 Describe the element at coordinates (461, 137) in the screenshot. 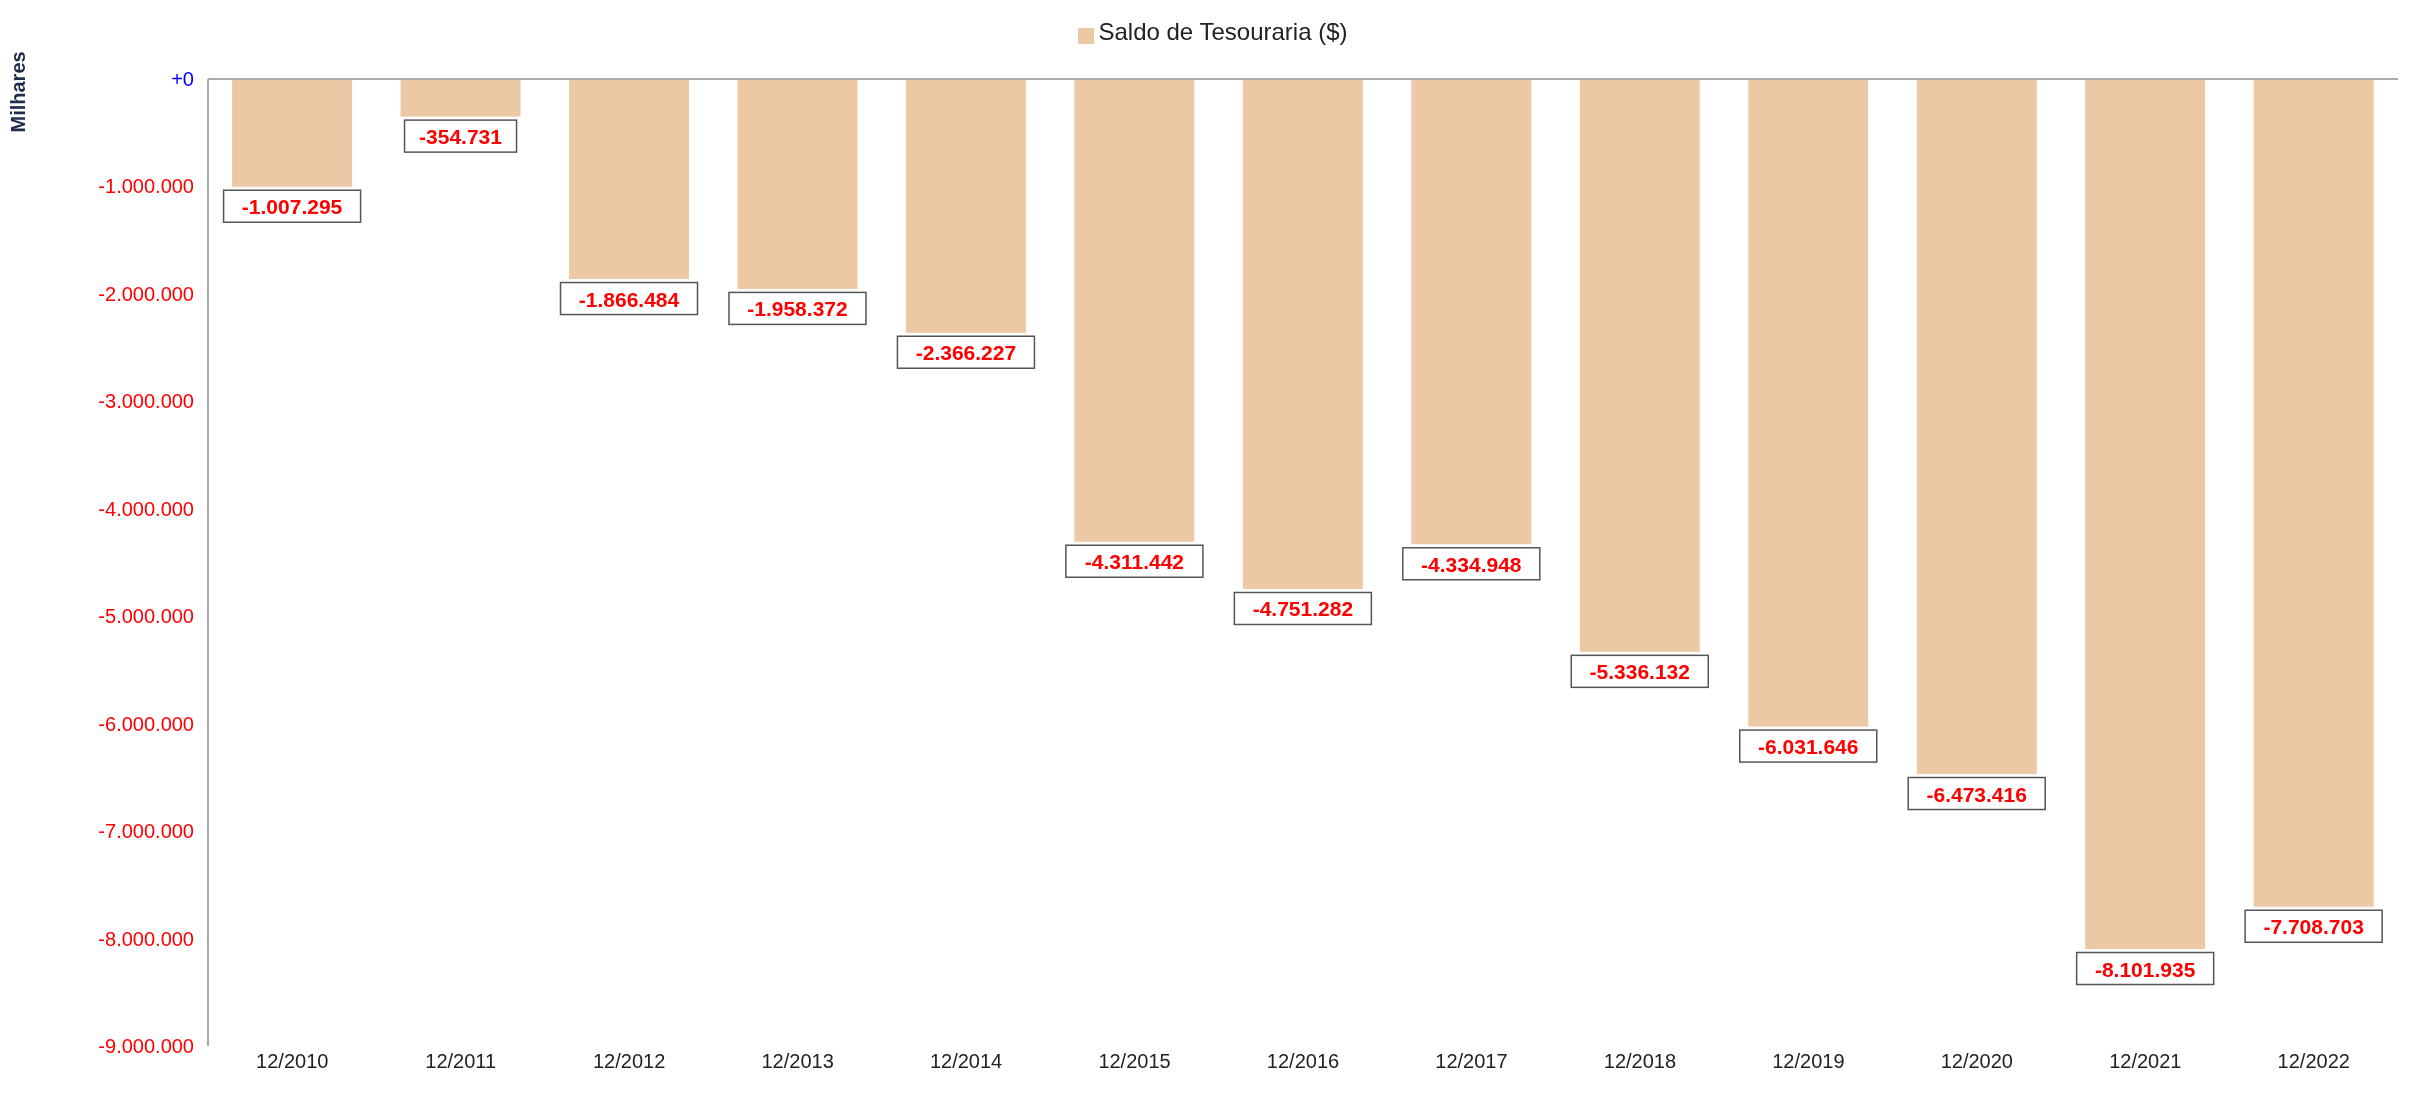

I see `data-label: -354.731` at that location.